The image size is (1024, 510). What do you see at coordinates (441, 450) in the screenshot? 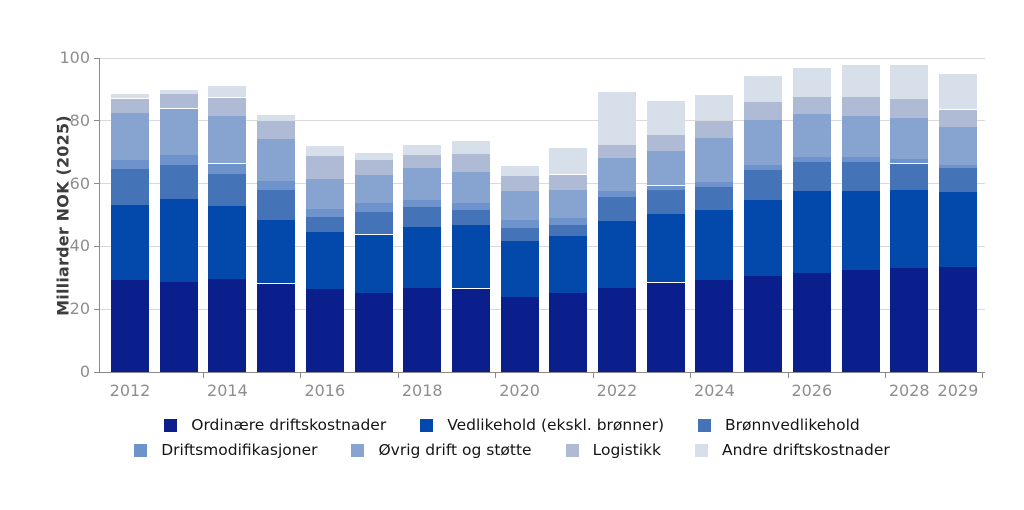
I see `legend-item: Øvrig drift og støtte` at bounding box center [441, 450].